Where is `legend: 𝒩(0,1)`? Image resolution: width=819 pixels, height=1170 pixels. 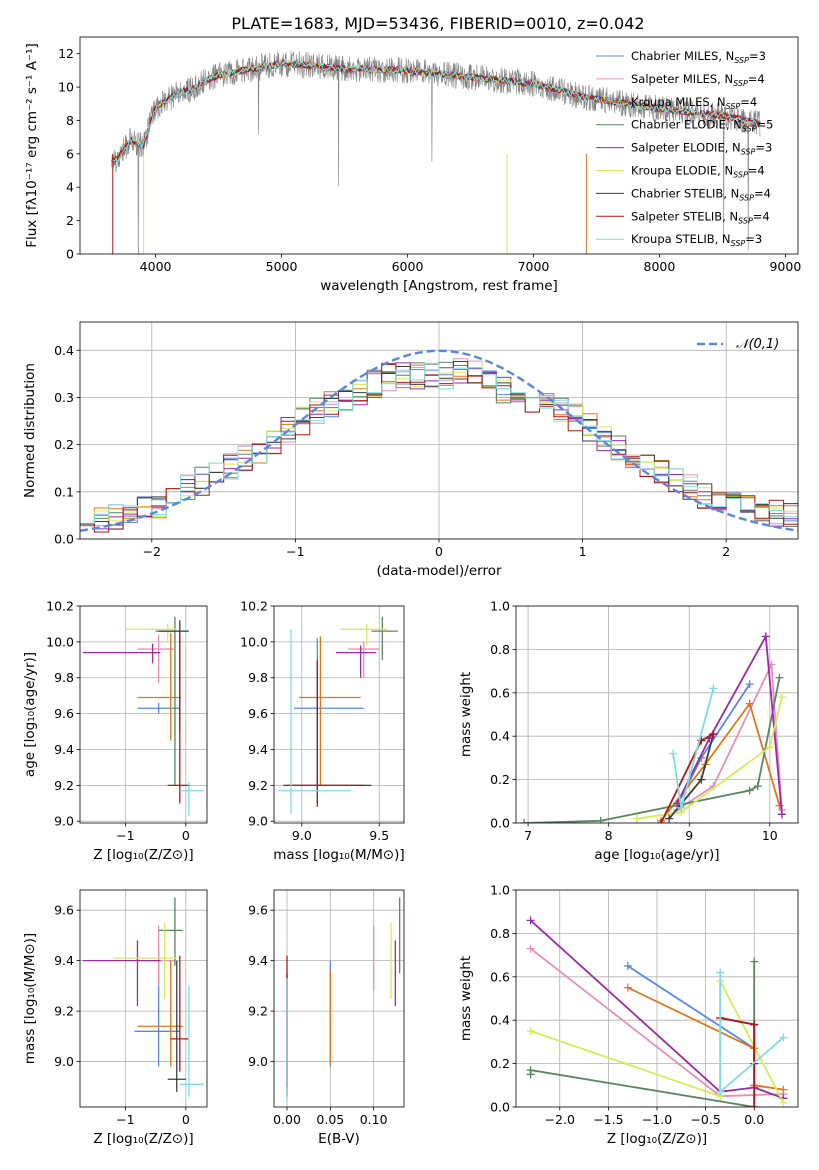 legend: 𝒩(0,1) is located at coordinates (738, 344).